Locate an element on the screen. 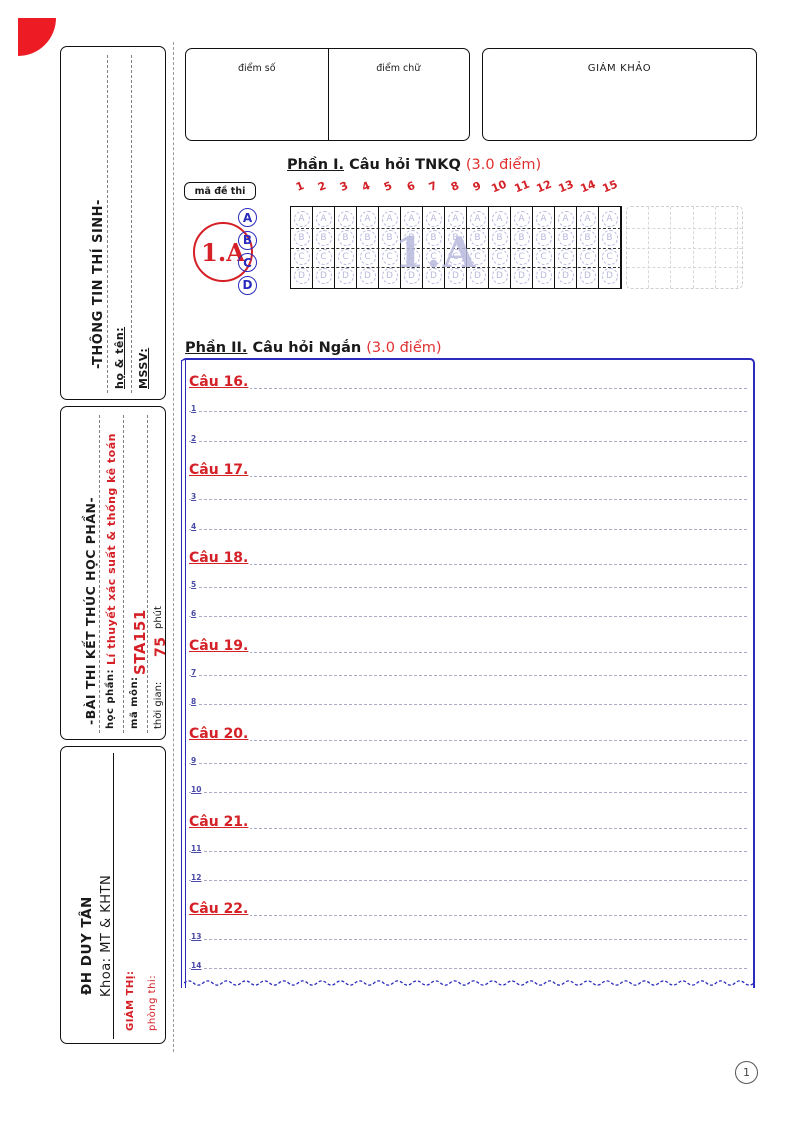 The width and height of the screenshot is (794, 1123). part2-heading-prefix: Phần II. is located at coordinates (216, 348).